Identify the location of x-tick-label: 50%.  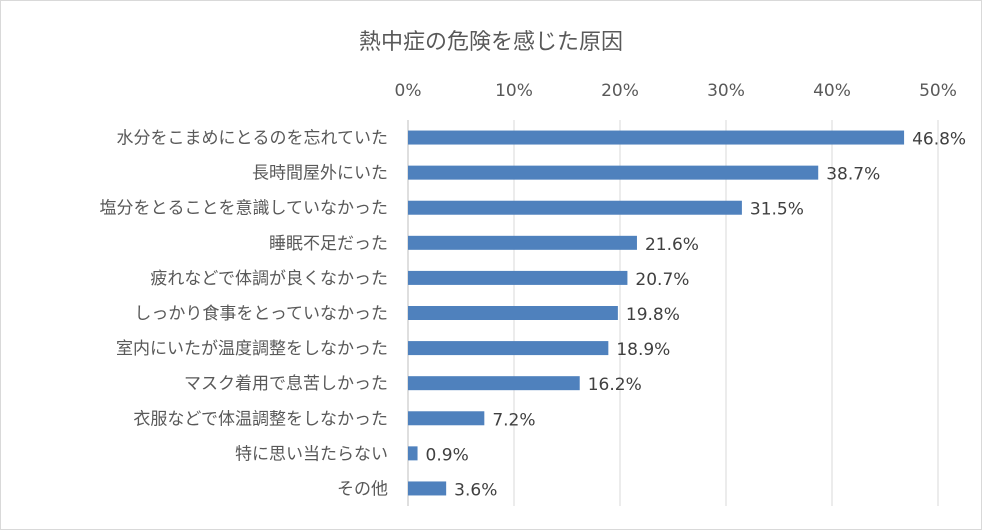
(938, 91).